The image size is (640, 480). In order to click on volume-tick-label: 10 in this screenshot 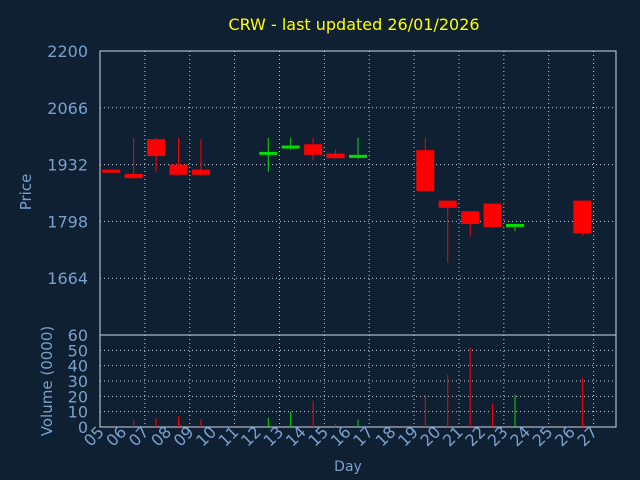, I will do `click(78, 412)`.